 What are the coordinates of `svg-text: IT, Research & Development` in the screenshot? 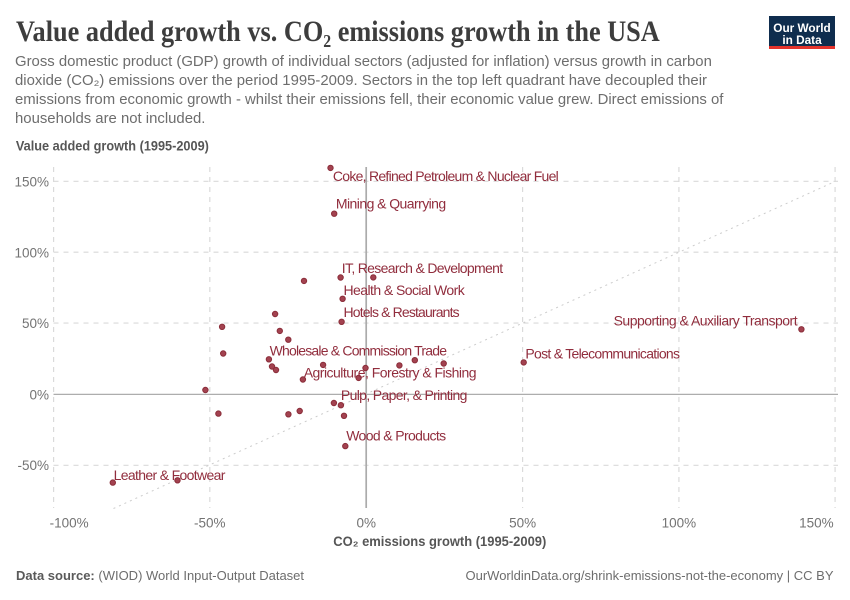 It's located at (422, 268).